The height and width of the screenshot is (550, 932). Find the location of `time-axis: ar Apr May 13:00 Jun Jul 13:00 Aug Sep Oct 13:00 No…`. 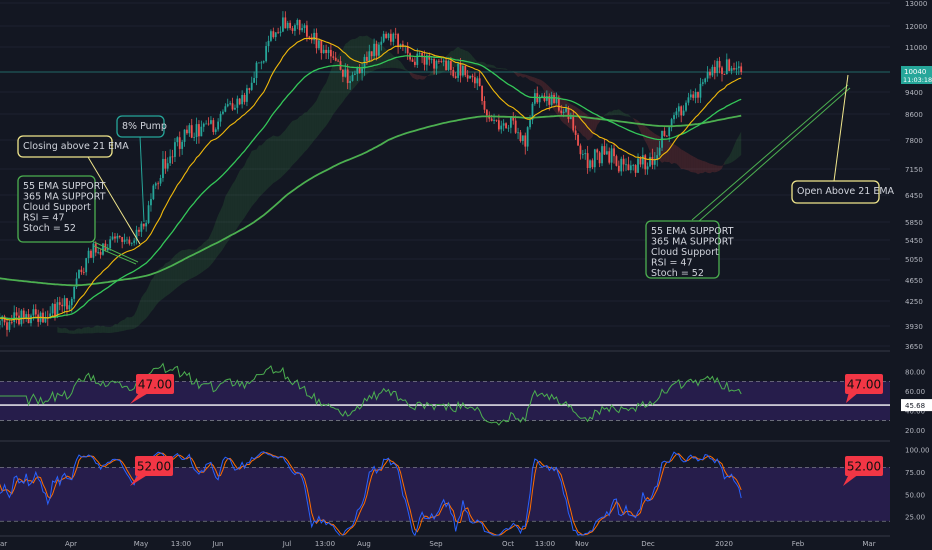

time-axis: ar Apr May 13:00 Jun Jul 13:00 Aug Sep Oct 13:00 No… is located at coordinates (466, 542).